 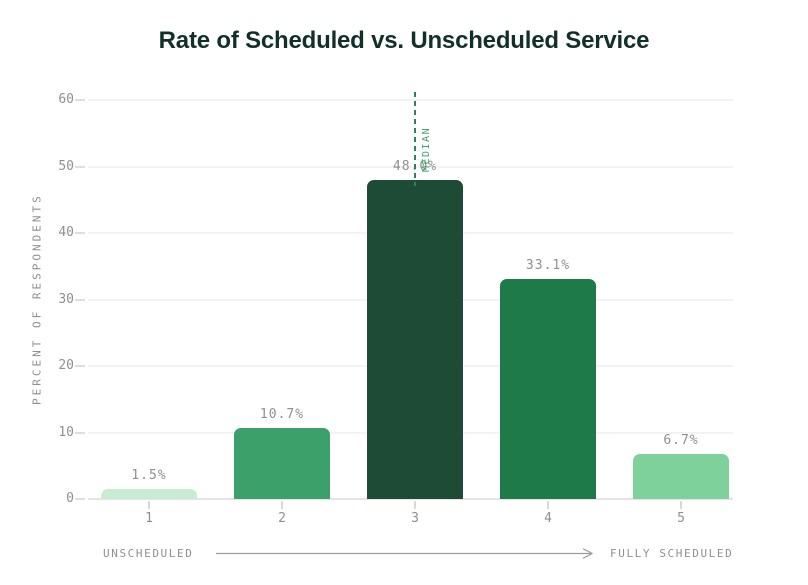 What do you see at coordinates (415, 518) in the screenshot?
I see `x-tick-label: 3` at bounding box center [415, 518].